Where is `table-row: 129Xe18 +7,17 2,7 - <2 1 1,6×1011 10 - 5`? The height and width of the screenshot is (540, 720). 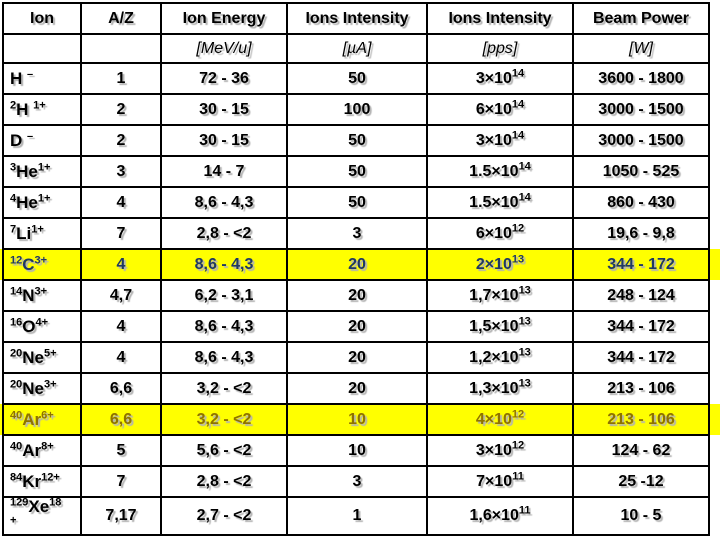
table-row: 129Xe18 +7,17 2,7 - <2 1 1,6×1011 10 - 5 is located at coordinates (356, 516).